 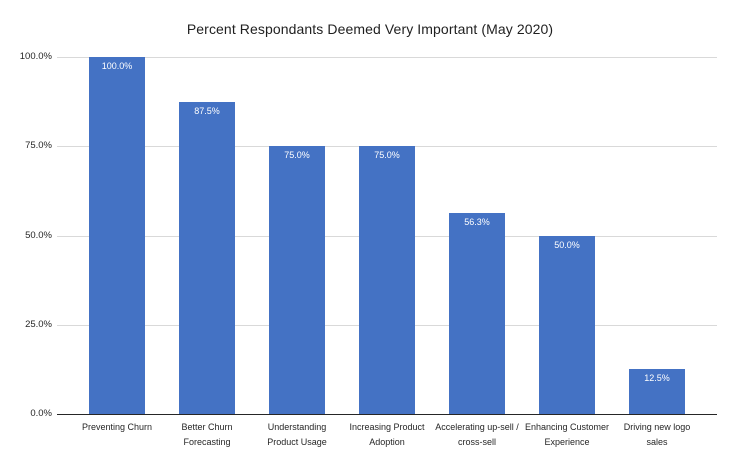 What do you see at coordinates (117, 66) in the screenshot?
I see `bar-value-label: 100.0%` at bounding box center [117, 66].